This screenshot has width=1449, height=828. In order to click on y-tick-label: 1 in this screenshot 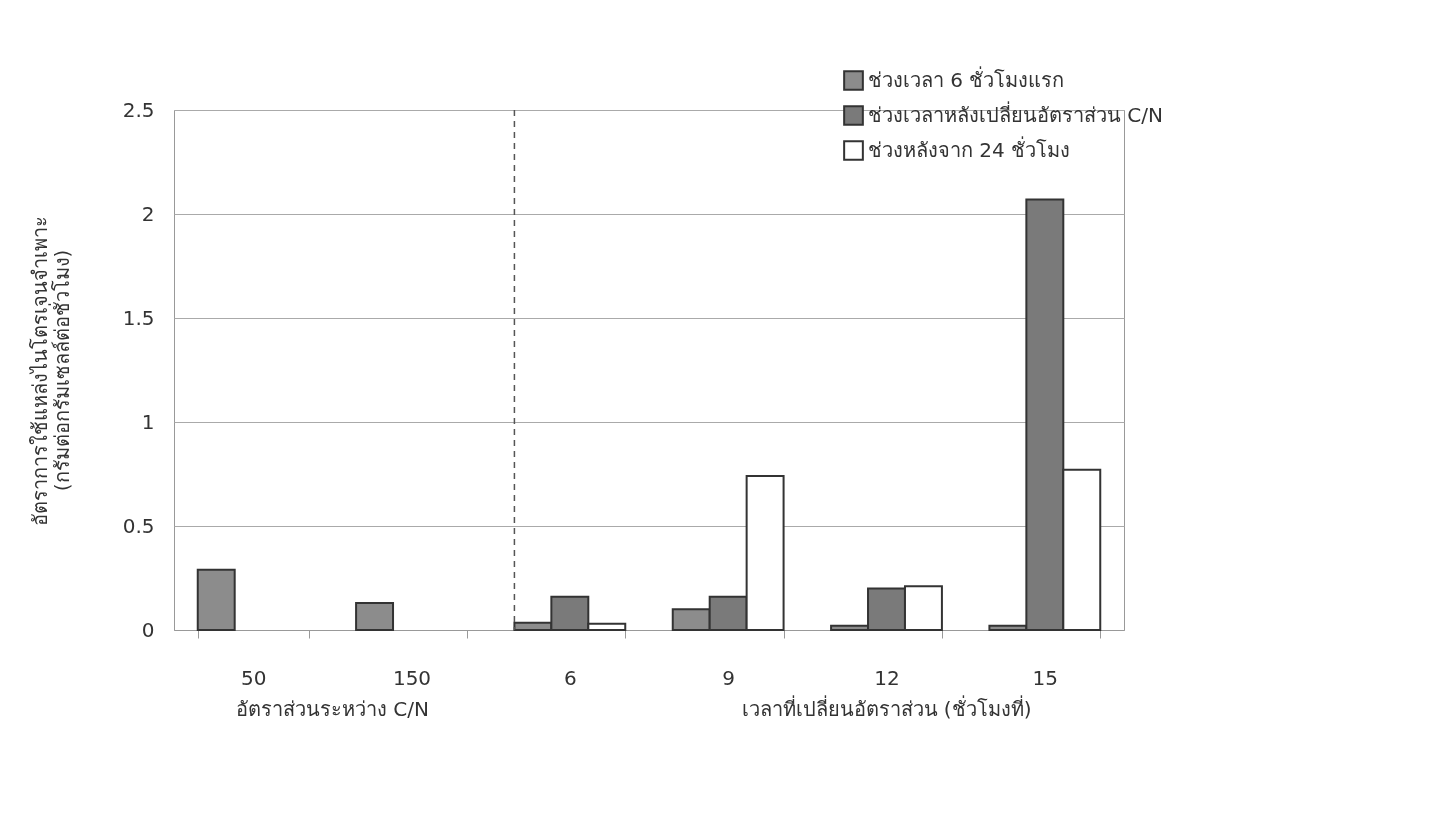, I will do `click(148, 421)`.